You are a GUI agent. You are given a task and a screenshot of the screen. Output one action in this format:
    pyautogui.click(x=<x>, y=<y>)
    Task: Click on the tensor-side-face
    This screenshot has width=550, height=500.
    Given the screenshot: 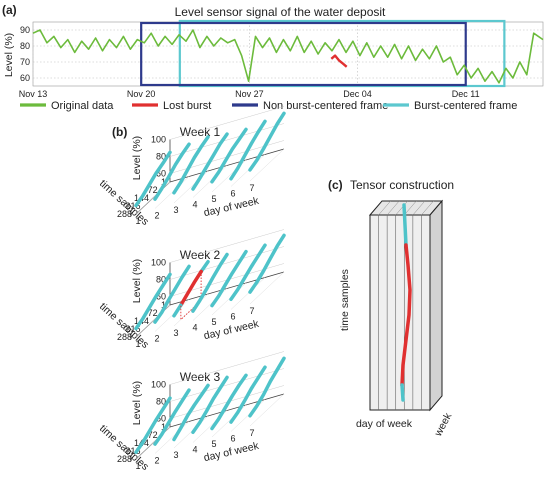 What is the action you would take?
    pyautogui.click(x=436, y=305)
    